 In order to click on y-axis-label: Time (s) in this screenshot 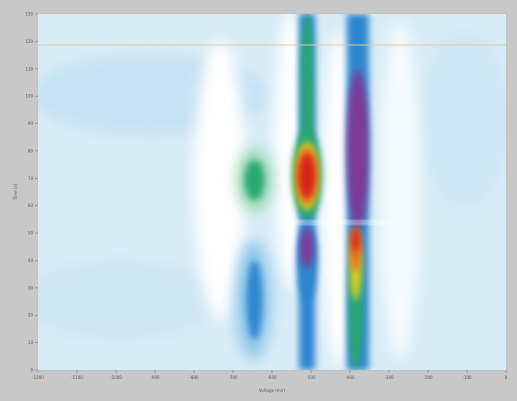, I will do `click(15, 192)`.